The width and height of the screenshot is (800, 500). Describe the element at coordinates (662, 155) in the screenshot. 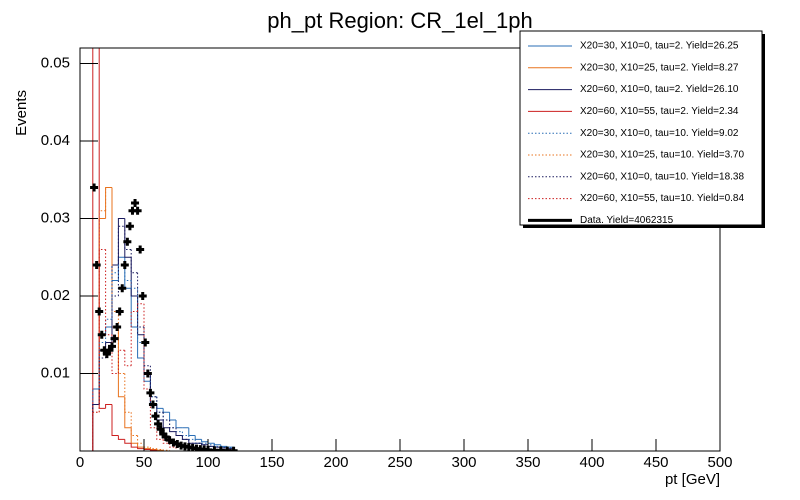

I see `legend-label: X20=30, X10=25, tau=10. Yield=3.70` at that location.